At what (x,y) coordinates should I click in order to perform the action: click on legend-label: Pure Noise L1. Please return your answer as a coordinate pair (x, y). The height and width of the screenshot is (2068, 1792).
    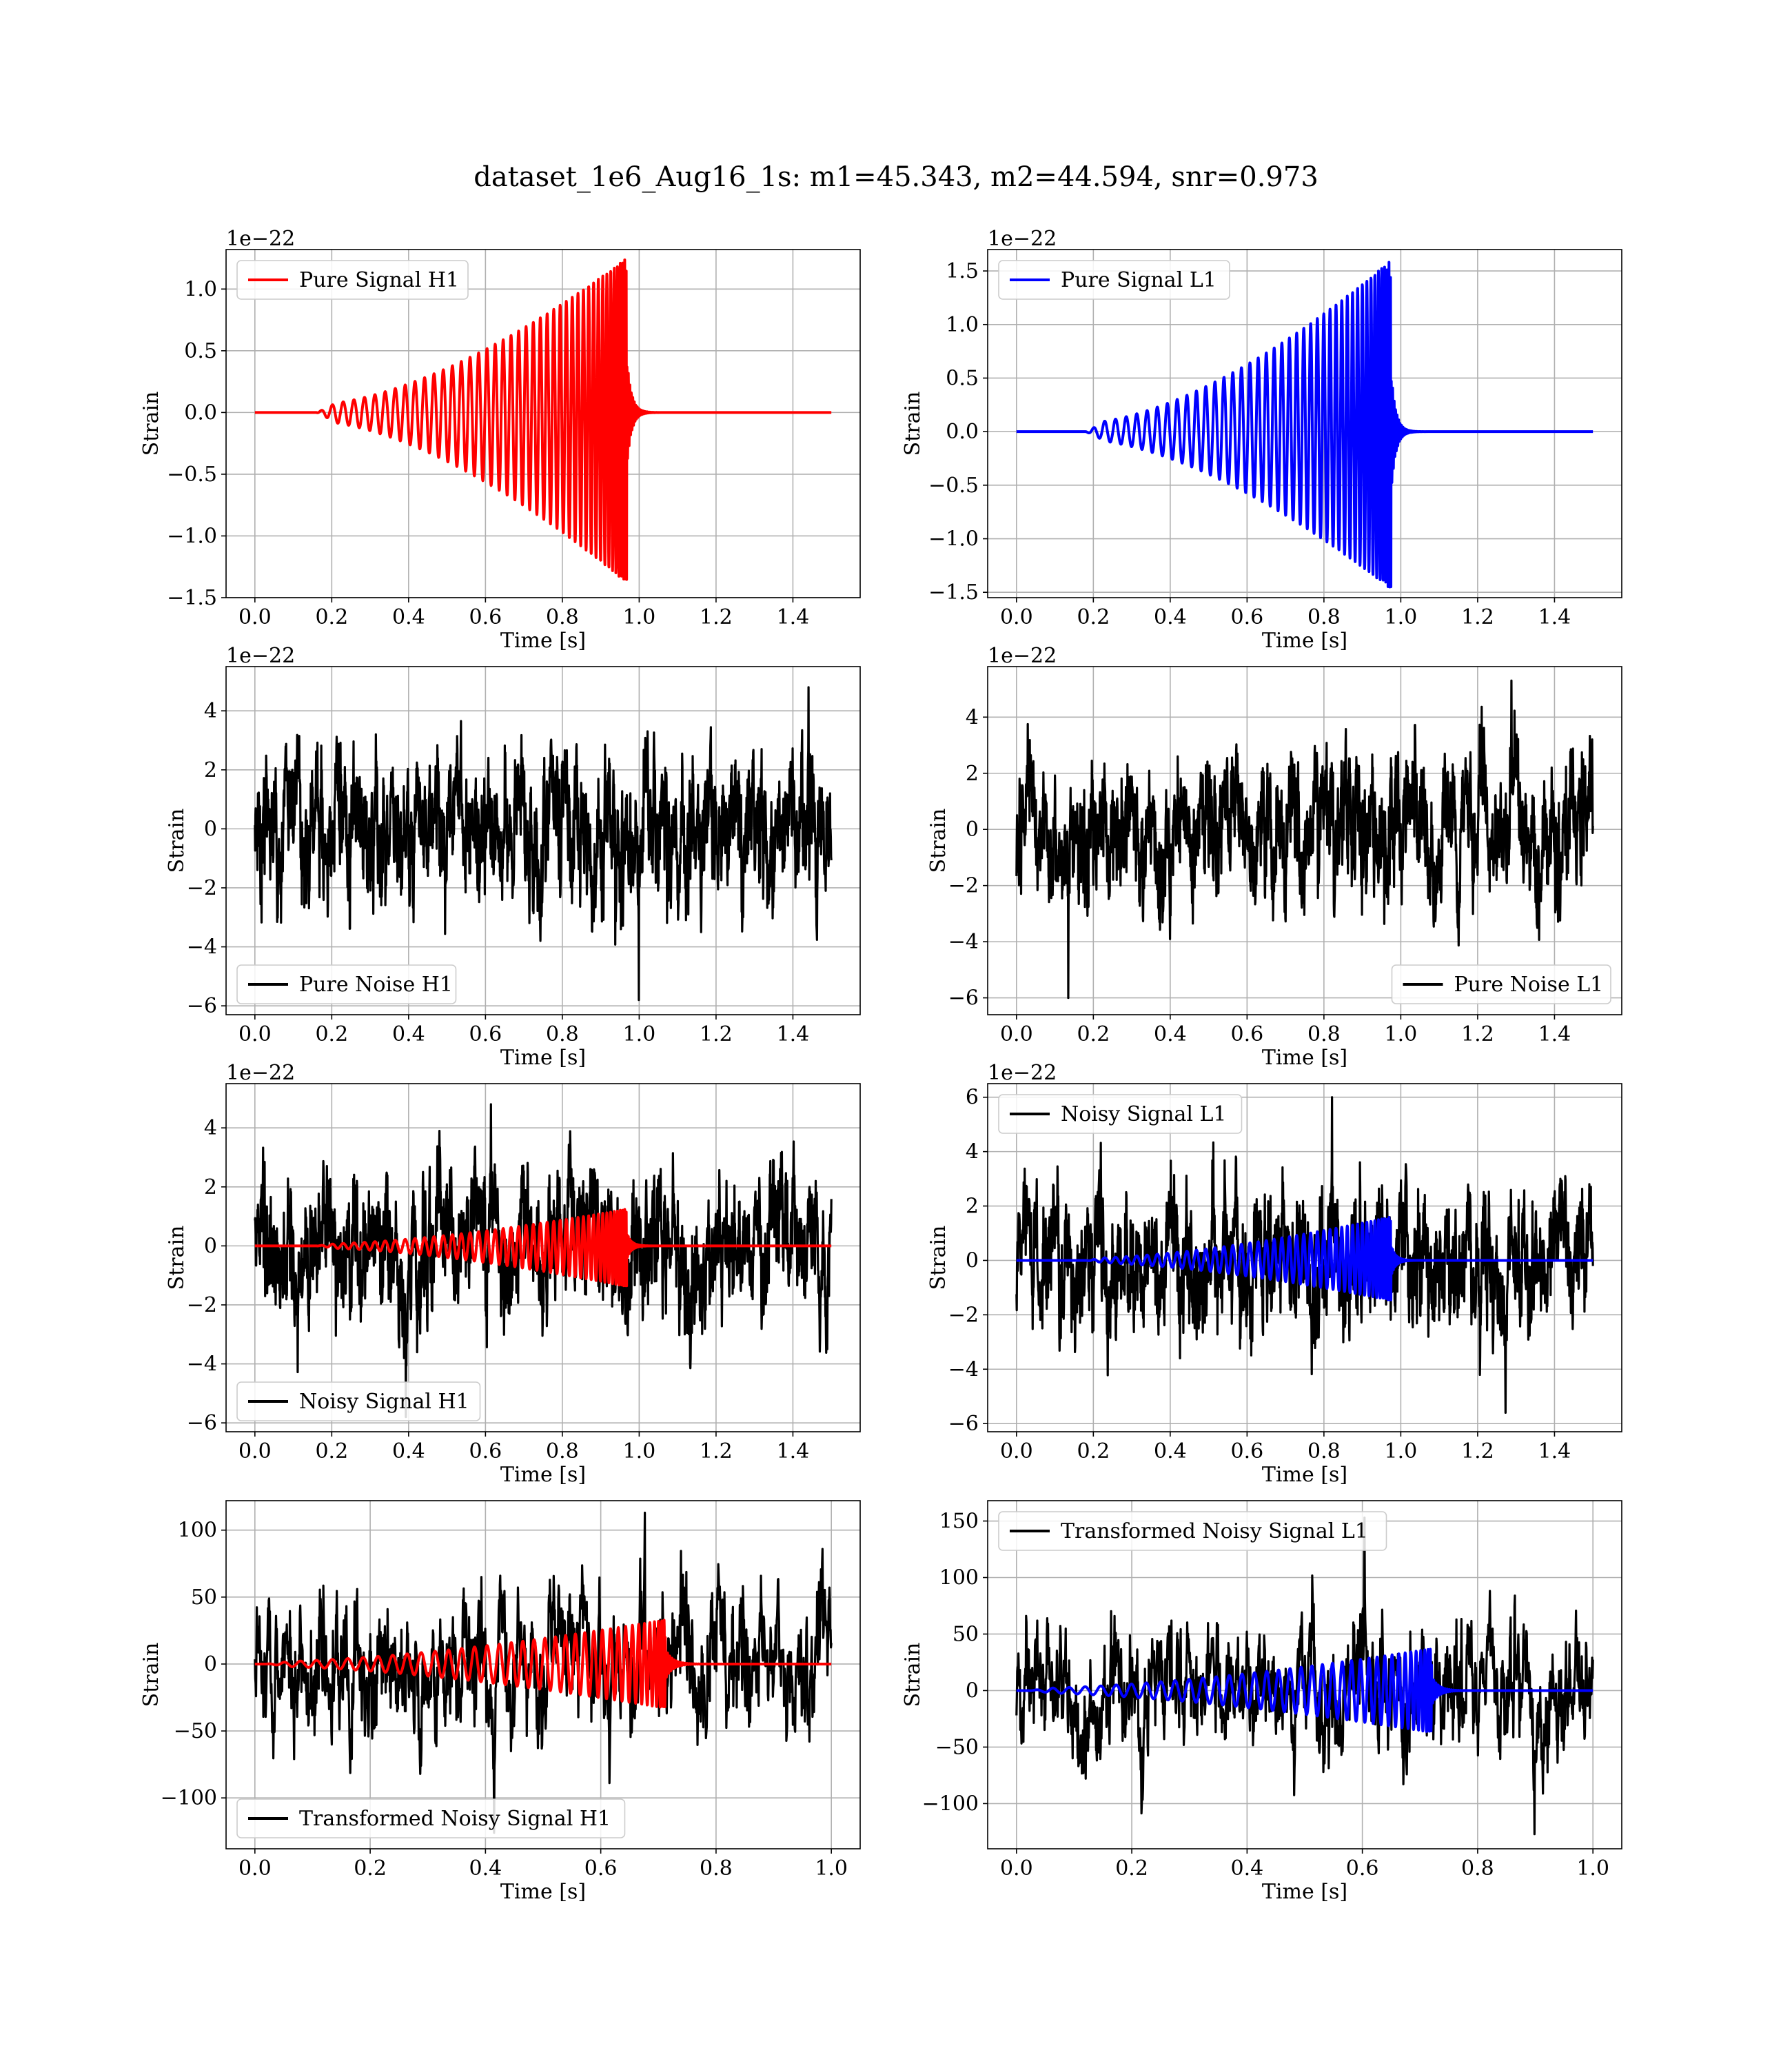
    Looking at the image, I should click on (1529, 985).